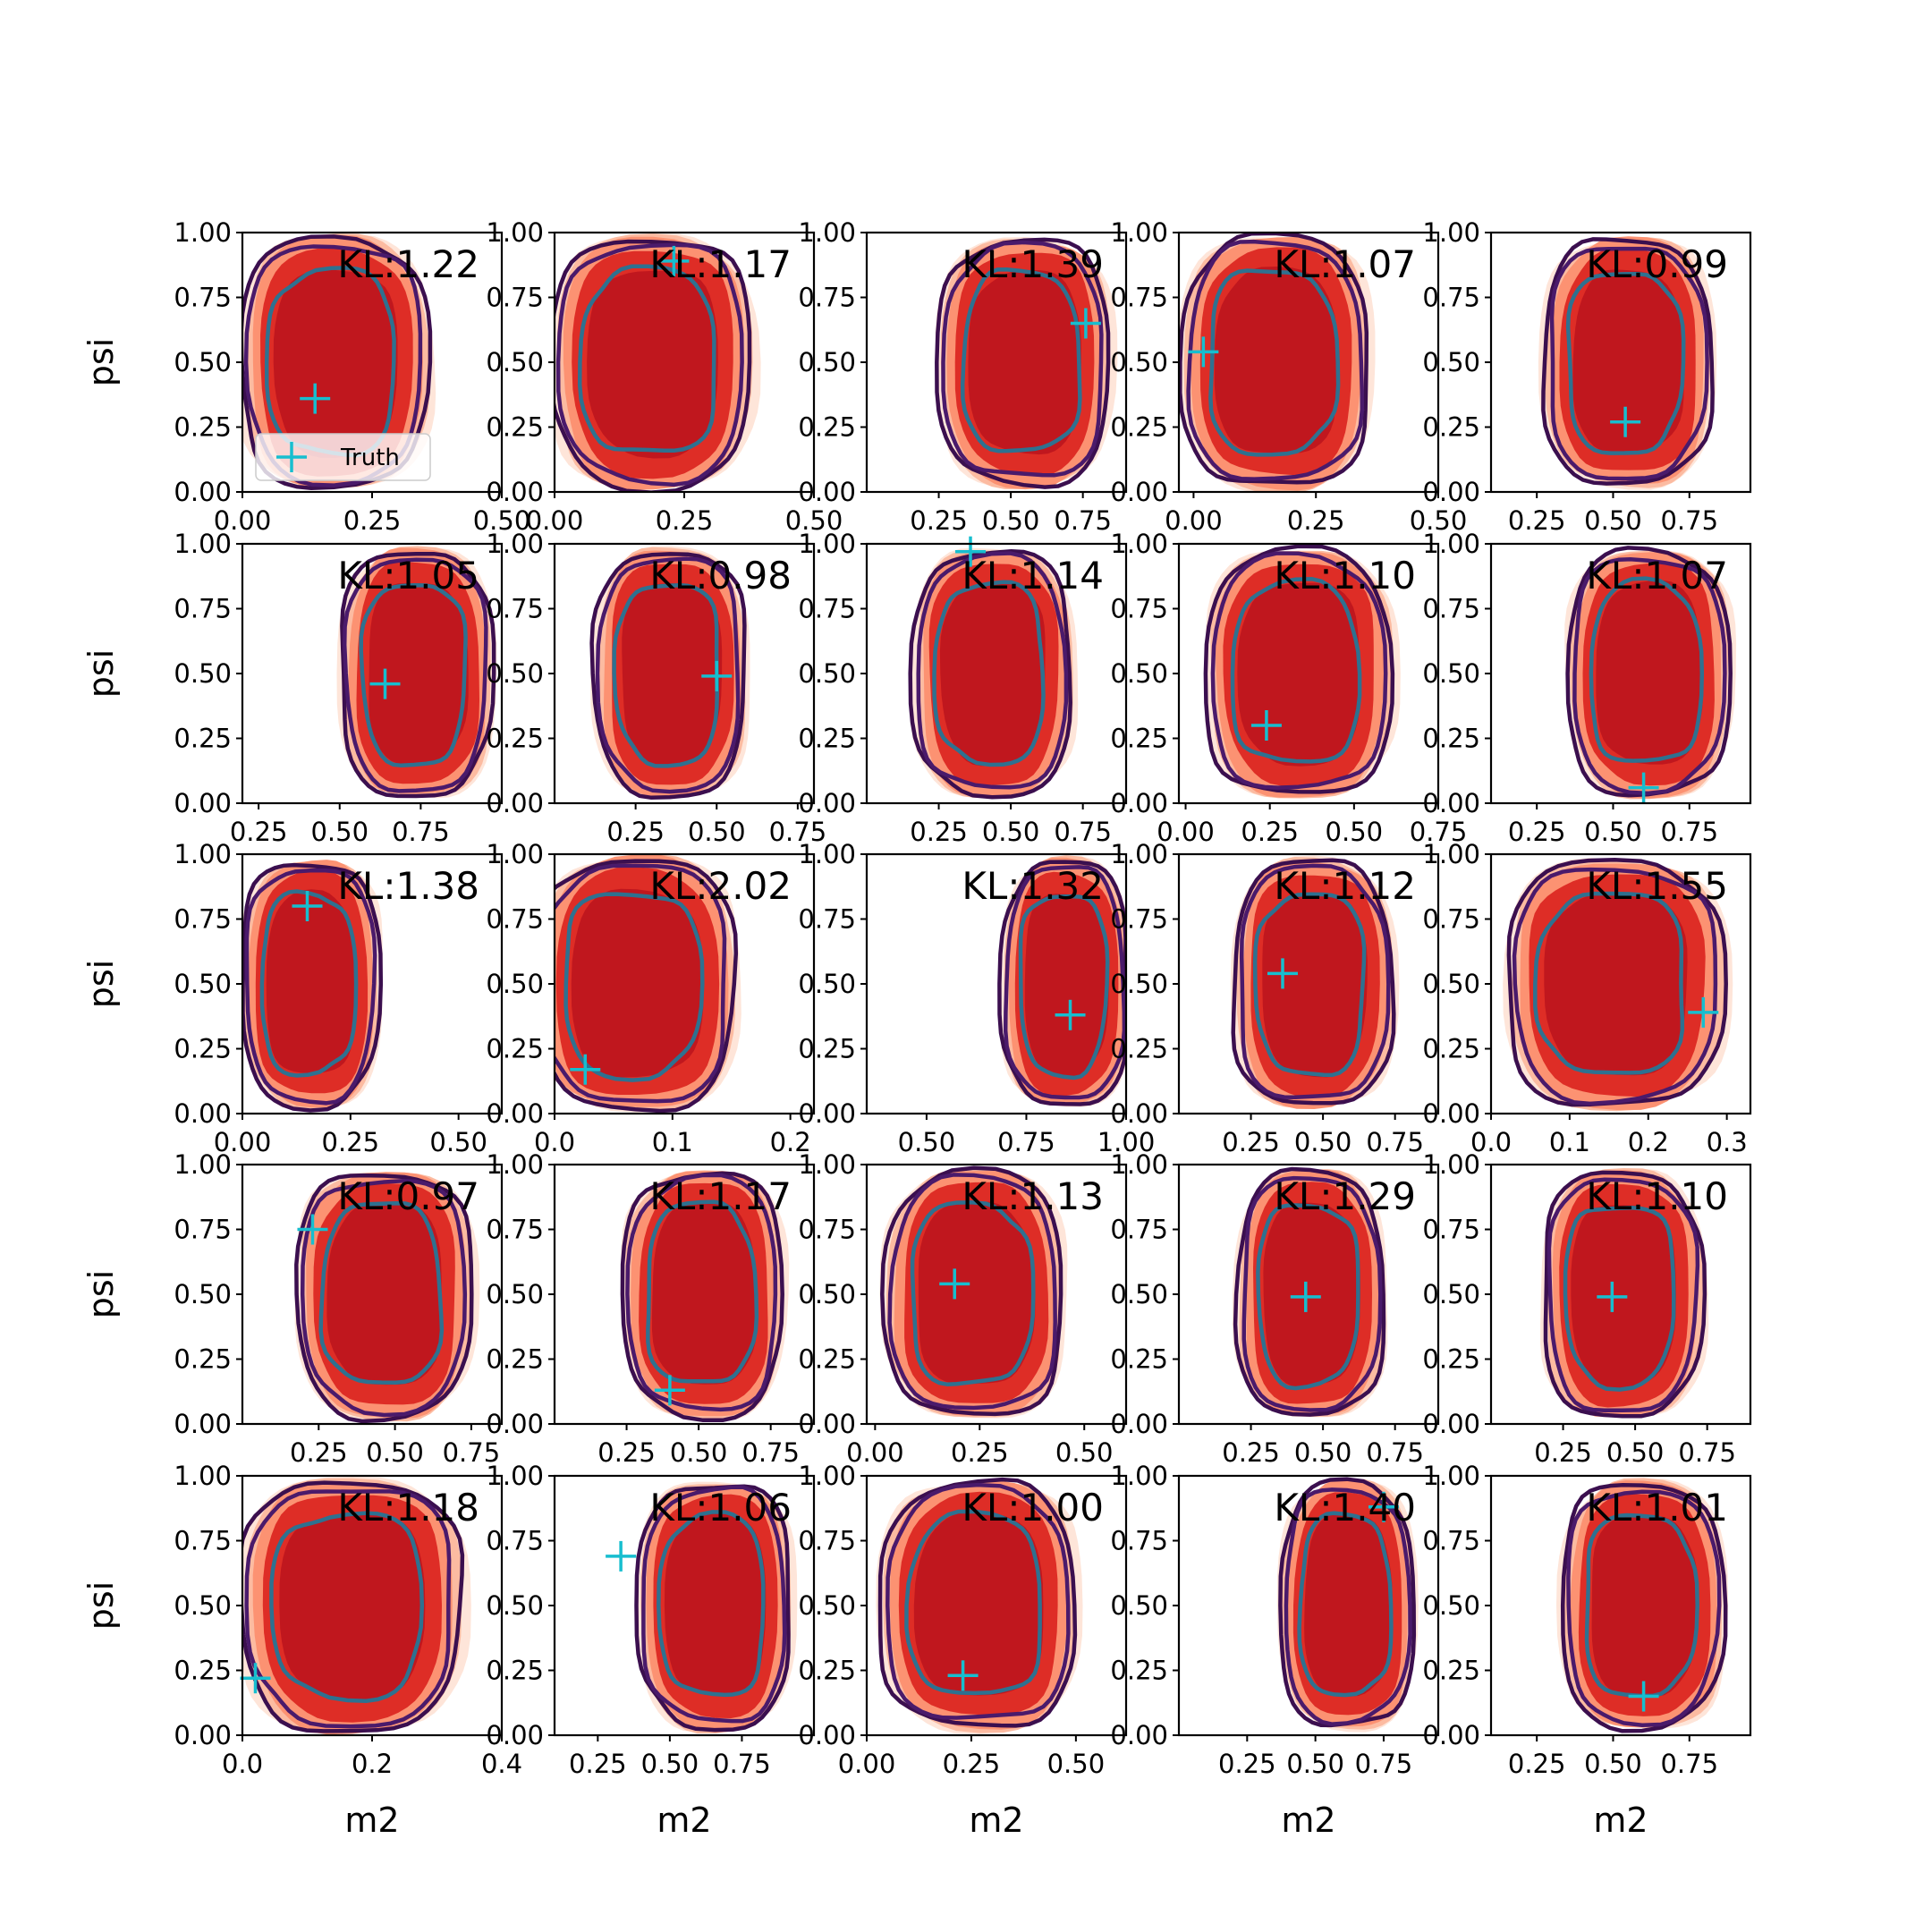 This screenshot has width=1932, height=1932. What do you see at coordinates (408, 1196) in the screenshot?
I see `kl-annotation: KL:0.97` at bounding box center [408, 1196].